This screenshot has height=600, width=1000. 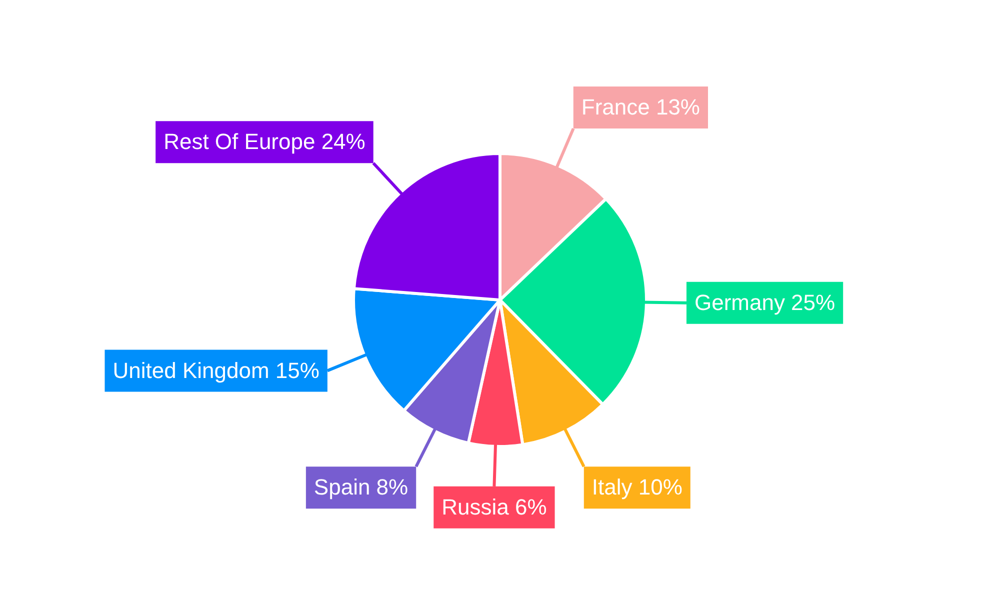 I want to click on slice-label: United Kingdom 15%, so click(x=216, y=370).